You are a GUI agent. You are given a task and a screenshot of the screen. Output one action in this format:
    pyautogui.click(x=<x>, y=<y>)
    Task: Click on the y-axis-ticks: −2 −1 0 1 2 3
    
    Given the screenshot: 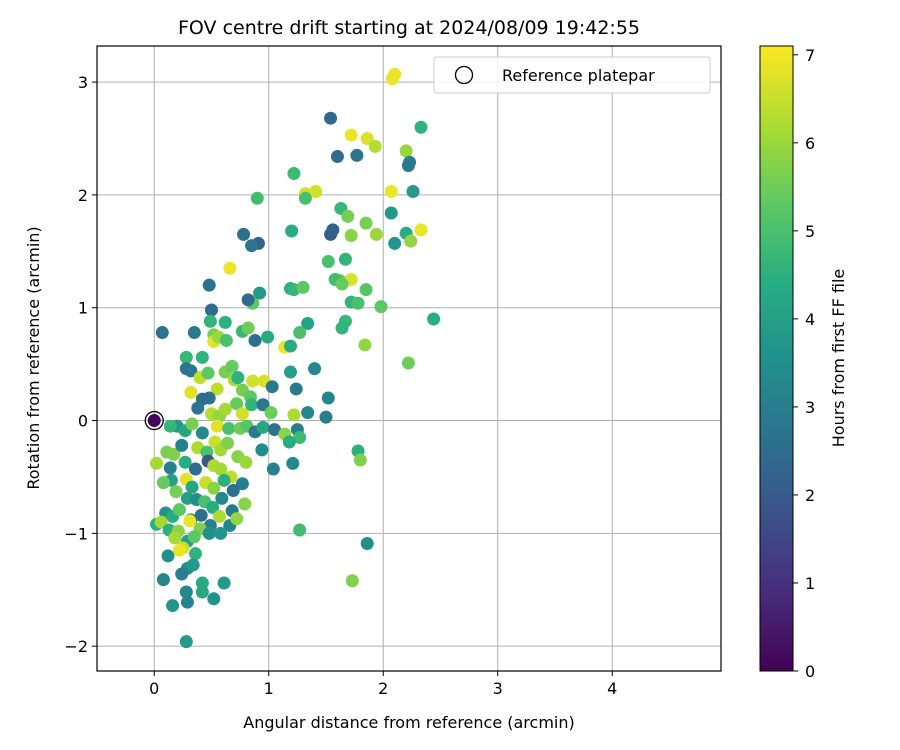 What is the action you would take?
    pyautogui.click(x=80, y=364)
    